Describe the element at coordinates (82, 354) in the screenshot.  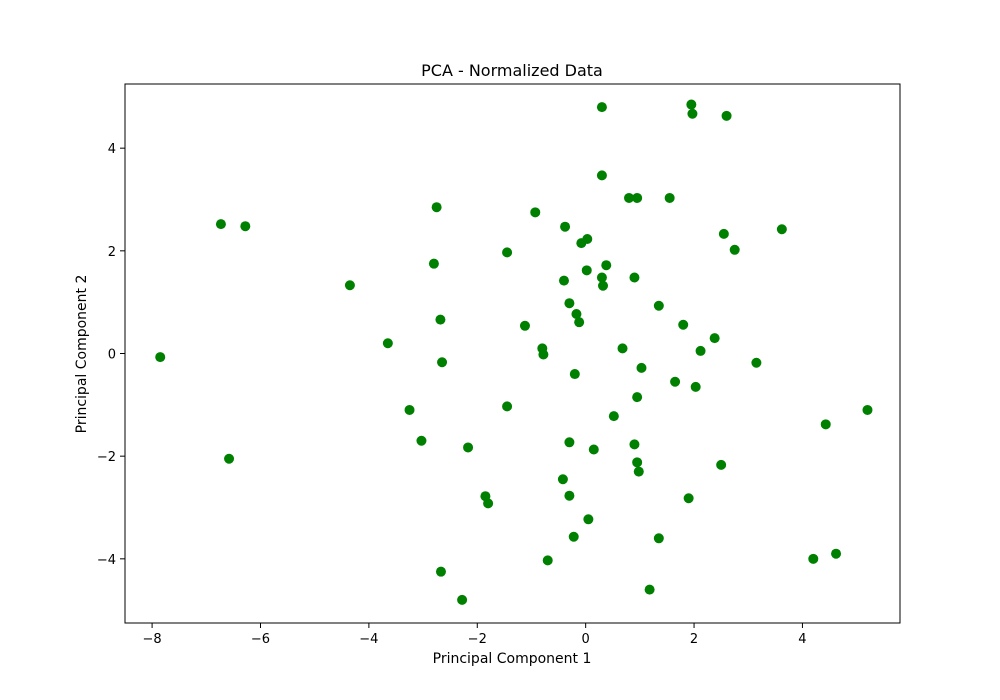
I see `y-axis-label: Principal Component 2` at that location.